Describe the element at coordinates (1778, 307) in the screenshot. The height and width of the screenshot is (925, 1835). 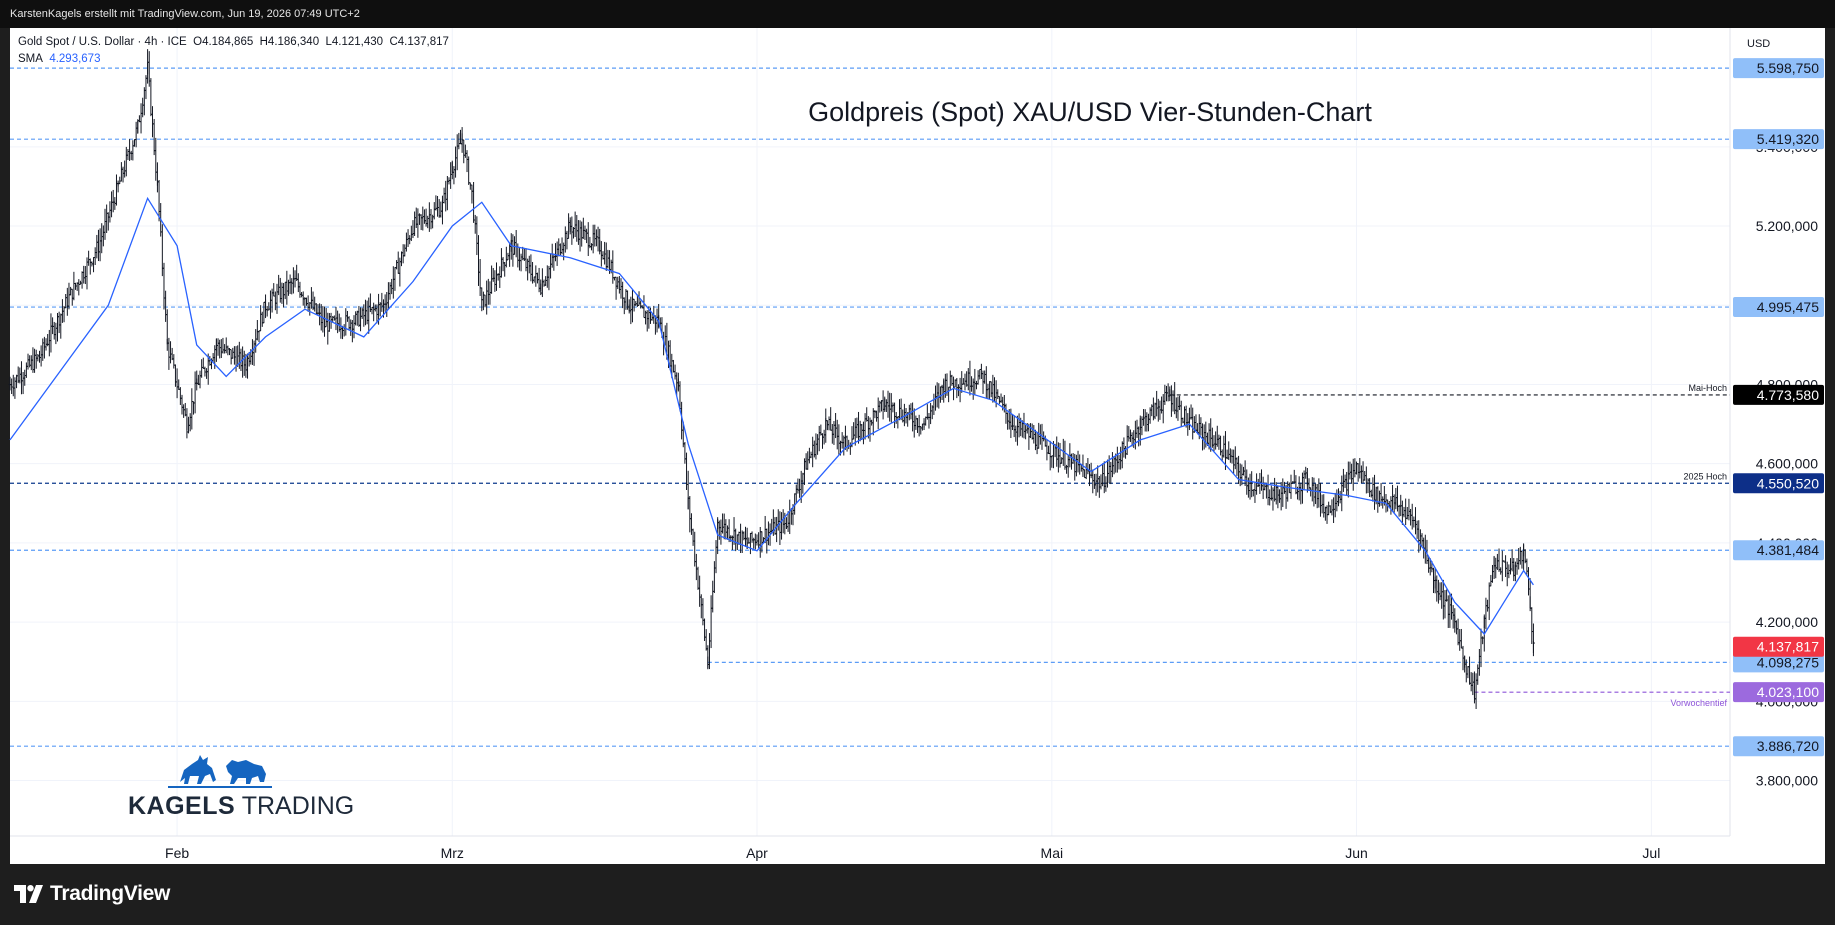
I see `level-badge: 4.995,475` at that location.